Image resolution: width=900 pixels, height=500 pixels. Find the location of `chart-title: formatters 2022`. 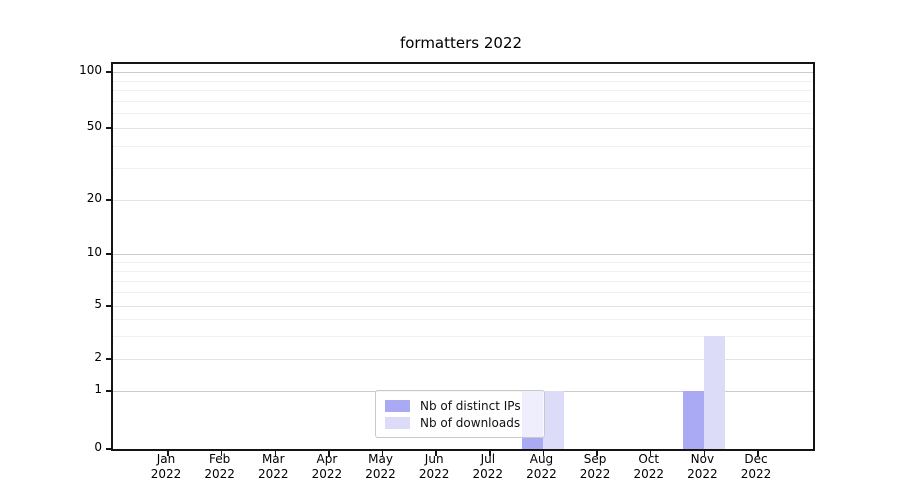

chart-title: formatters 2022 is located at coordinates (461, 43).